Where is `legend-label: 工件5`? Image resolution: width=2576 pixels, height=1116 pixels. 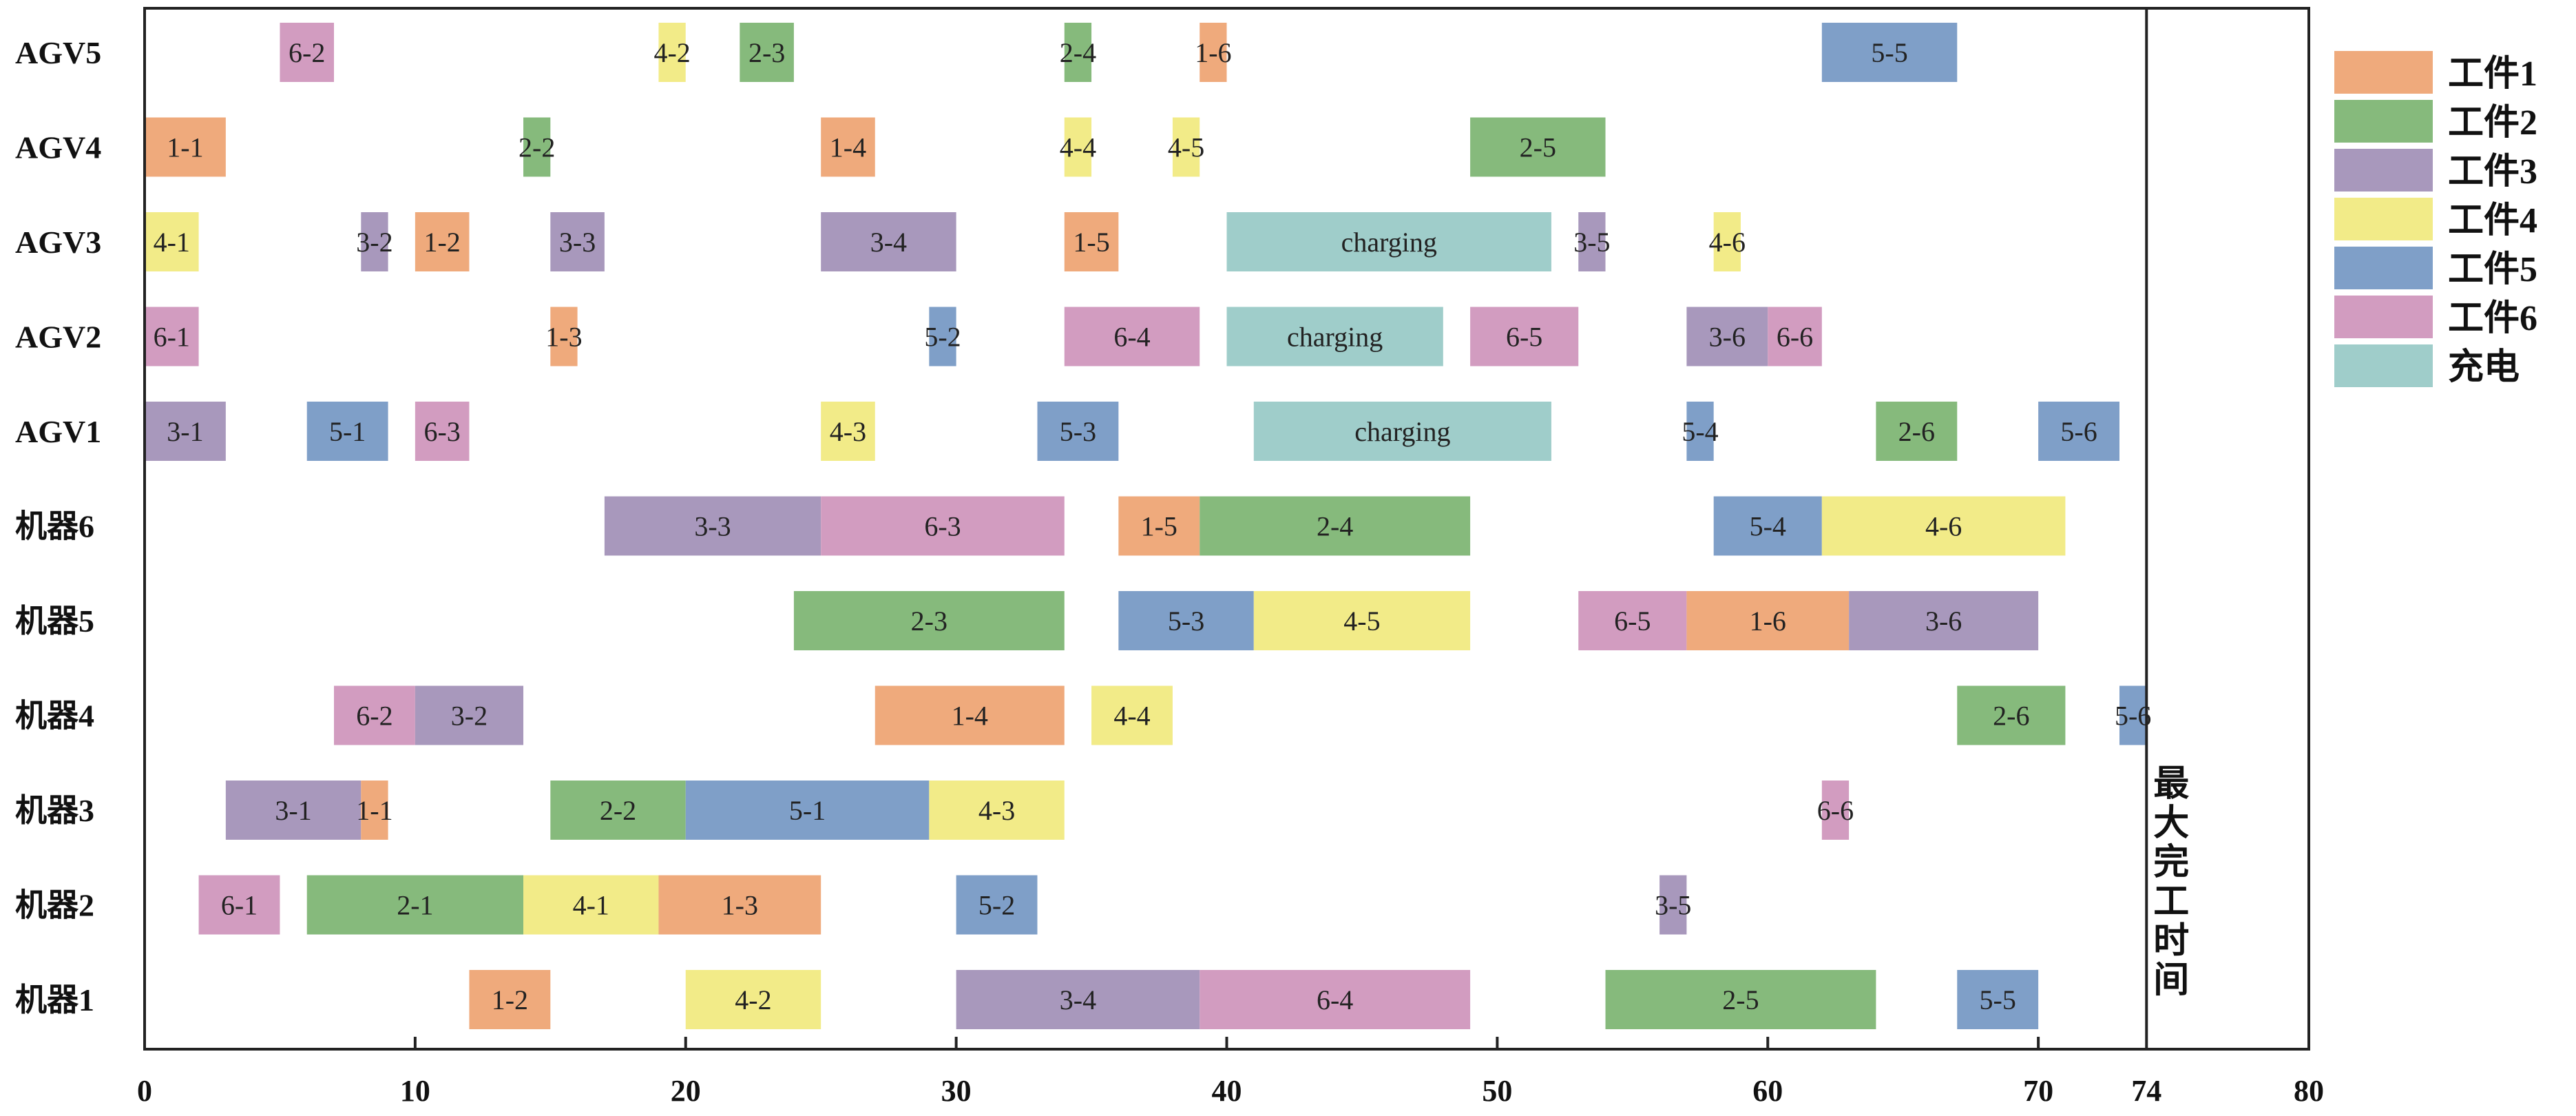 legend-label: 工件5 is located at coordinates (2492, 269).